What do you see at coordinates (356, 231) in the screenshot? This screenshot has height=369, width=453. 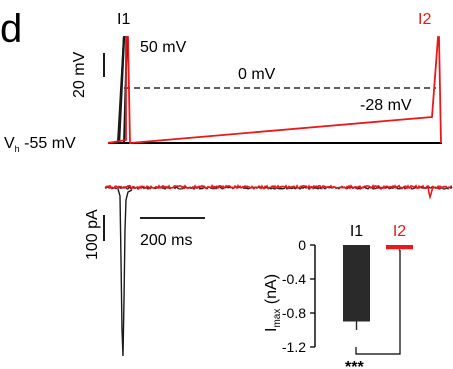 I see `category-label-i1: I1` at bounding box center [356, 231].